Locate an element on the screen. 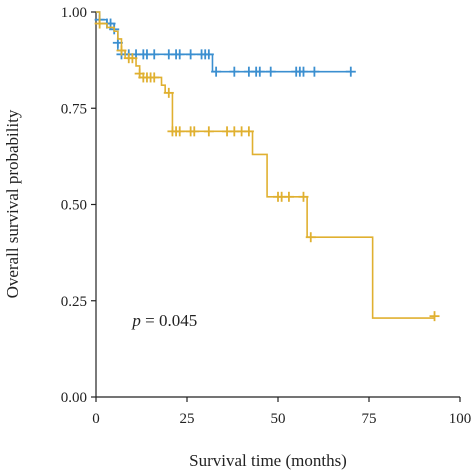 The image size is (474, 474). p-value-annotation: p = 0.045 is located at coordinates (164, 320).